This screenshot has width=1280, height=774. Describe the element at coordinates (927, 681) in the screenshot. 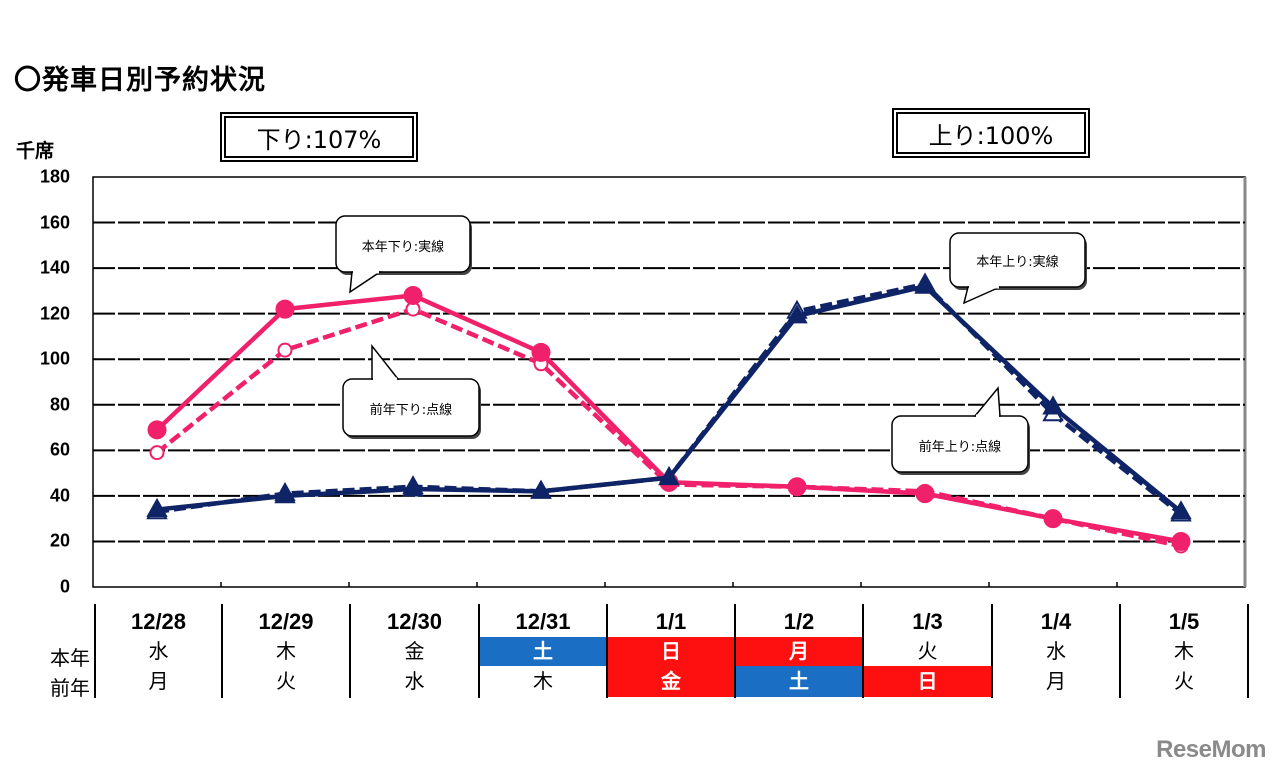

I see `prior-weekday-cell: 日` at that location.